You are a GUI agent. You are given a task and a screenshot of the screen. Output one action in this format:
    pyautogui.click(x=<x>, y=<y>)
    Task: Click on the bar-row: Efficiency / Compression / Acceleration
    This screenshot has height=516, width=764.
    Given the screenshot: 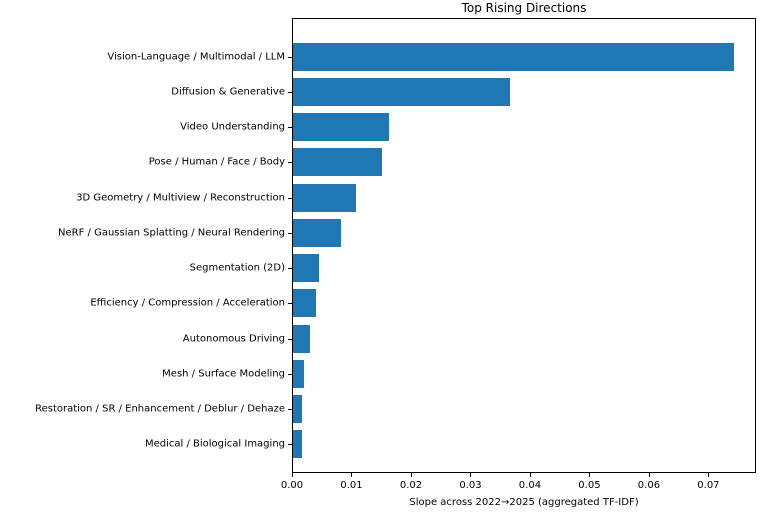 What is the action you would take?
    pyautogui.click(x=422, y=303)
    